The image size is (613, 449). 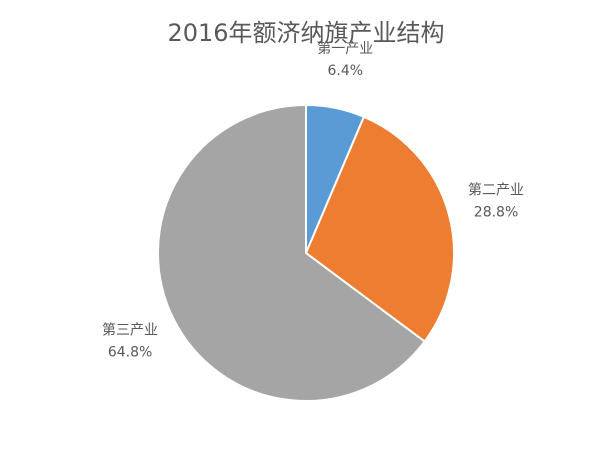 I want to click on chart-title: 2016年额济纳旗产业结构, so click(x=305, y=33).